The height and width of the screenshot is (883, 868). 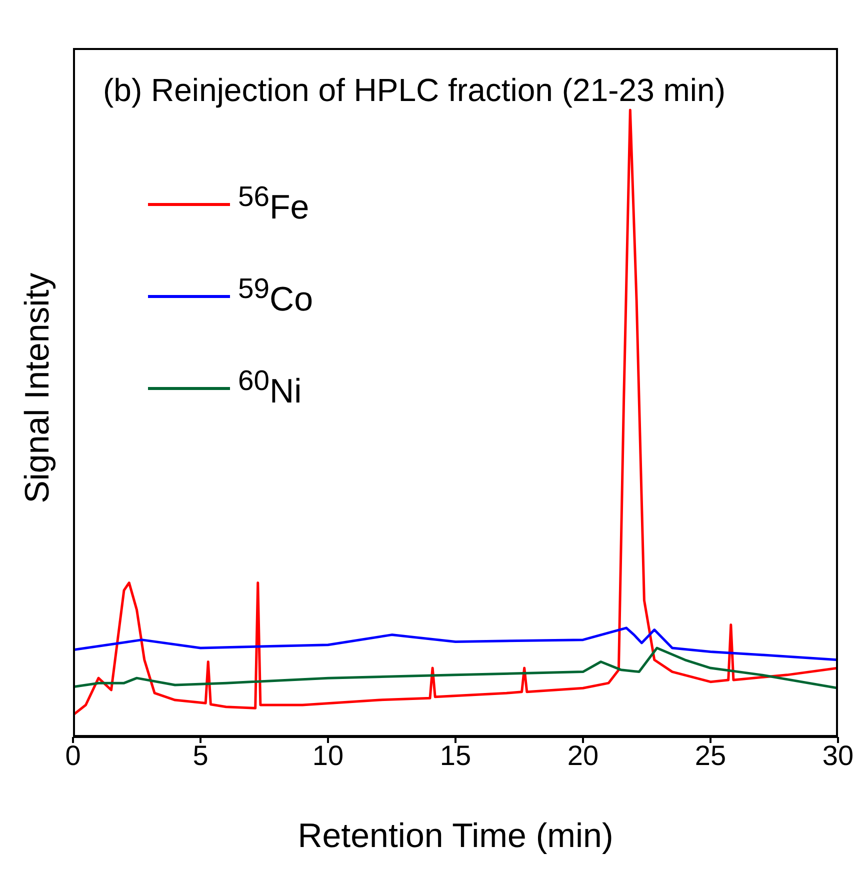 What do you see at coordinates (328, 755) in the screenshot?
I see `x-tick-label: 10` at bounding box center [328, 755].